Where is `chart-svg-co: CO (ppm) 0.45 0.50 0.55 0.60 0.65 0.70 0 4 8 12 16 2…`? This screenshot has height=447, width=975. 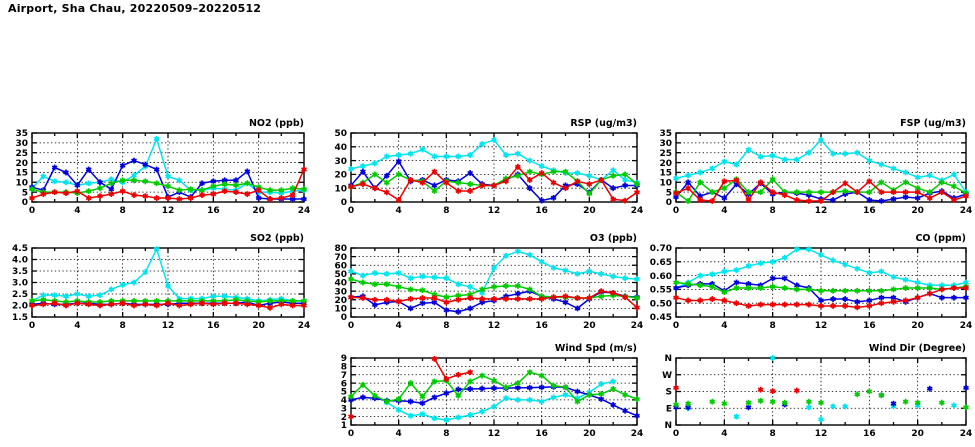 chart-svg-co: CO (ppm) 0.45 0.50 0.55 0.60 0.65 0.70 0 4 8 12 16 2… is located at coordinates (811, 282).